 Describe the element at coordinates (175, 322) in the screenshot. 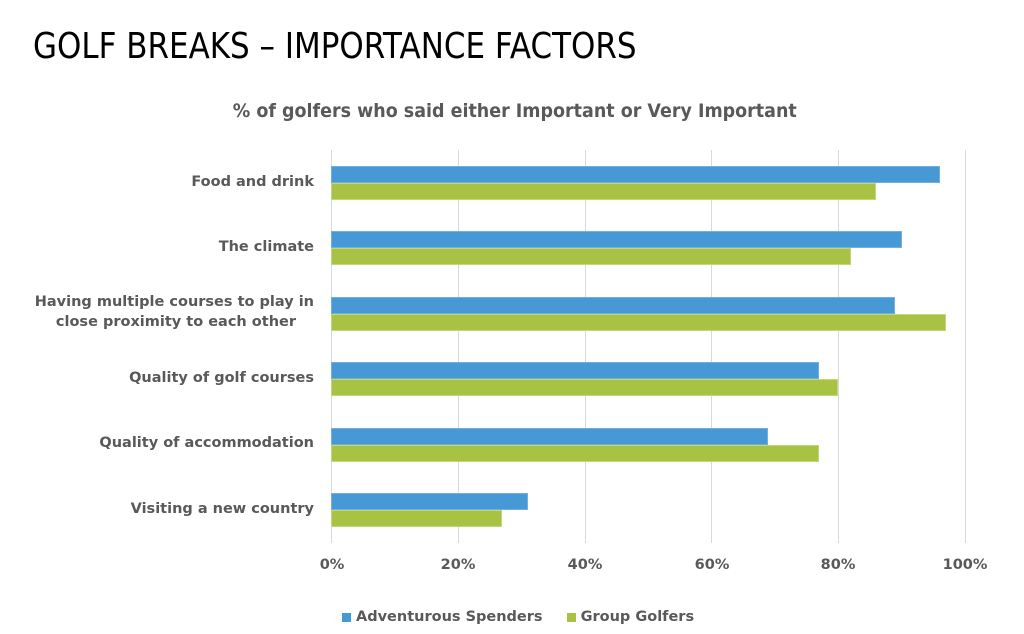

I see `category-label-line: close proximity to each other` at that location.